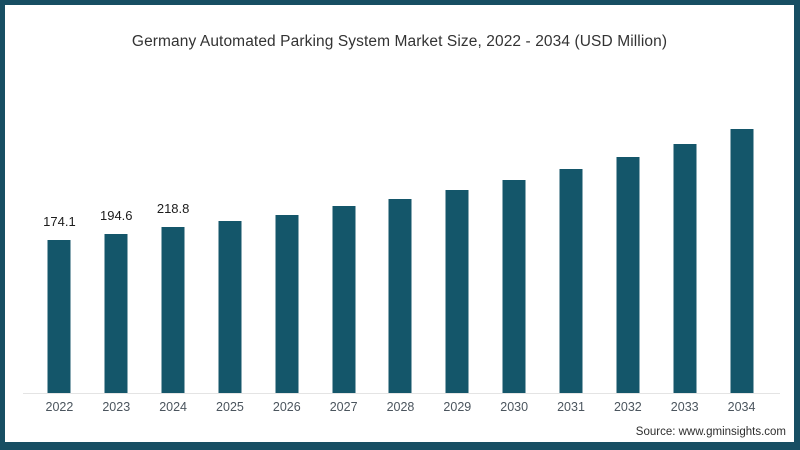 The height and width of the screenshot is (450, 800). What do you see at coordinates (457, 407) in the screenshot?
I see `x-tick-2029: 2029` at bounding box center [457, 407].